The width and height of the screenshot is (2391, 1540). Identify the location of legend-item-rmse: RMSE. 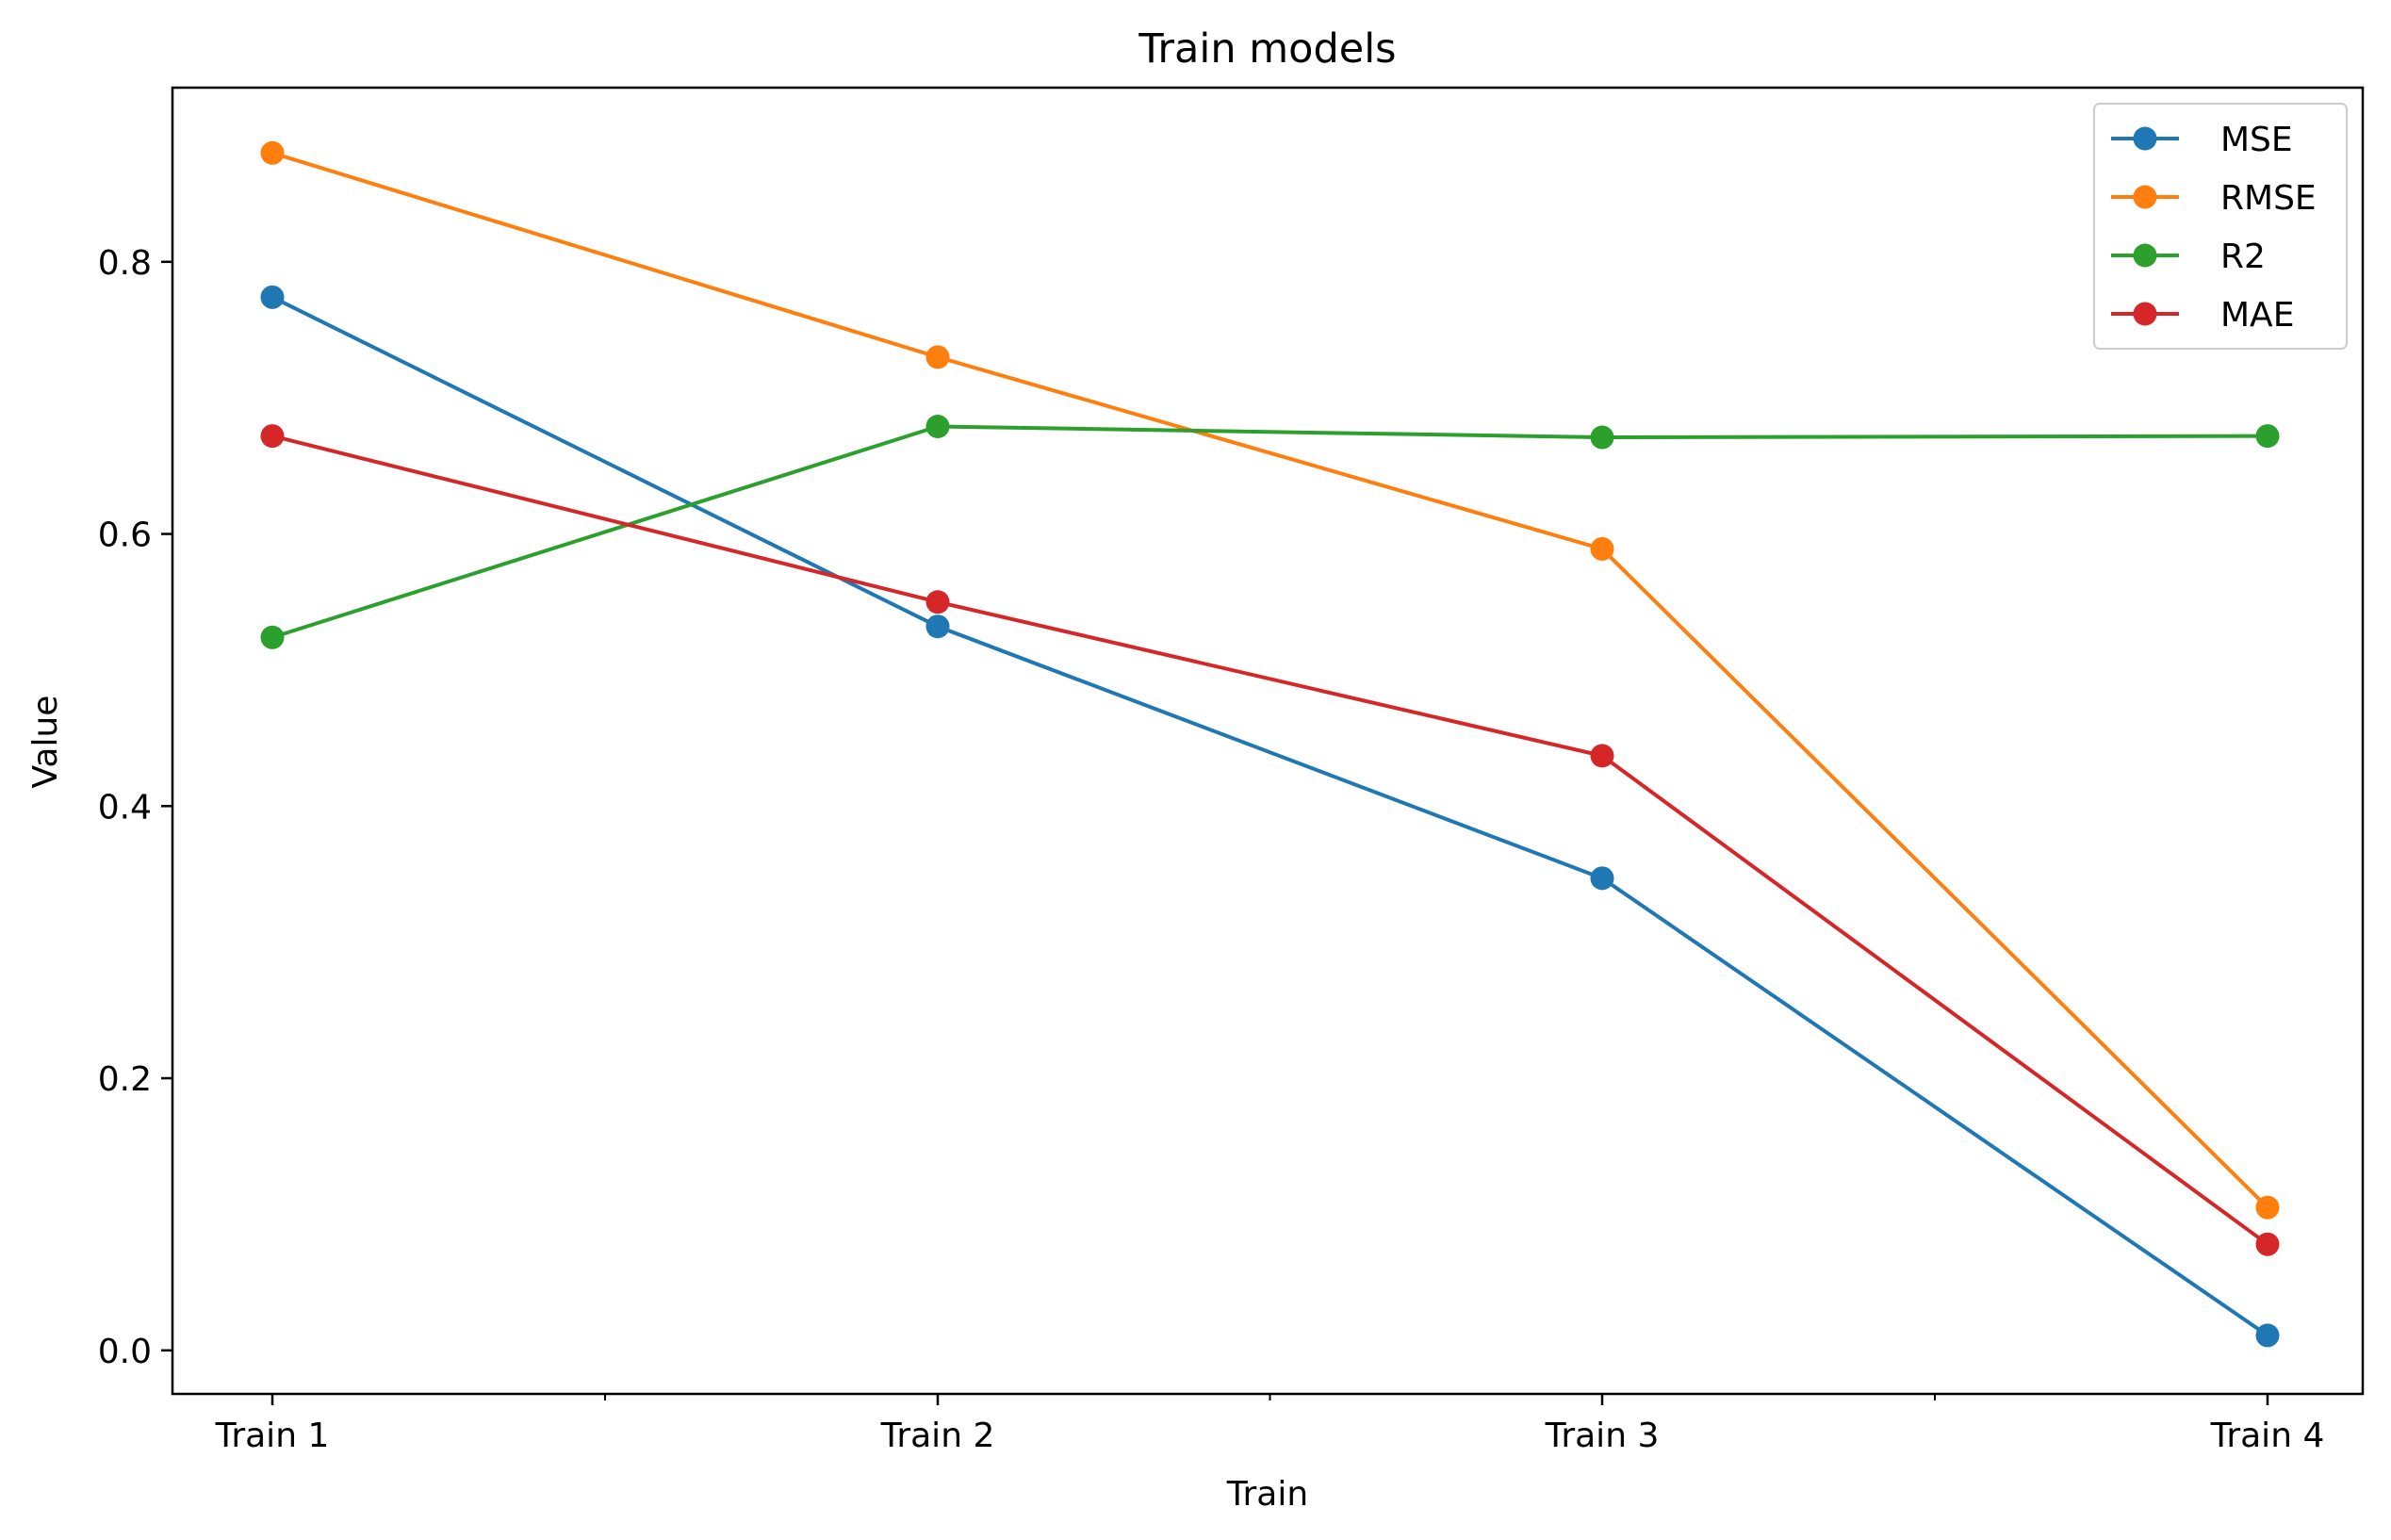
(2214, 198).